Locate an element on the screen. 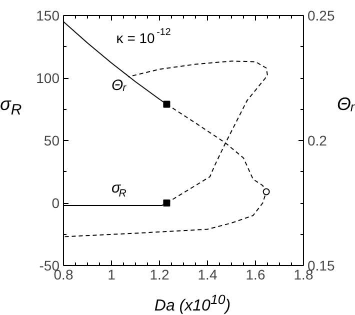 This screenshot has height=315, width=355. y-tick-label: 0 is located at coordinates (56, 203).